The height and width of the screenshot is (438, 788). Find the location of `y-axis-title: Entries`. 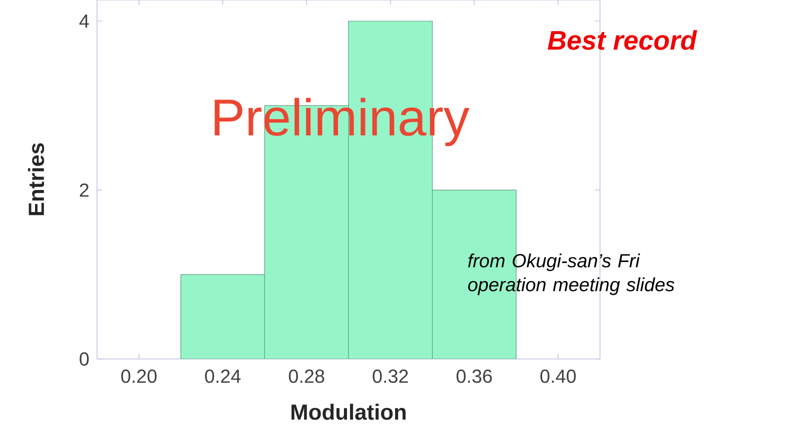

y-axis-title: Entries is located at coordinates (36, 179).